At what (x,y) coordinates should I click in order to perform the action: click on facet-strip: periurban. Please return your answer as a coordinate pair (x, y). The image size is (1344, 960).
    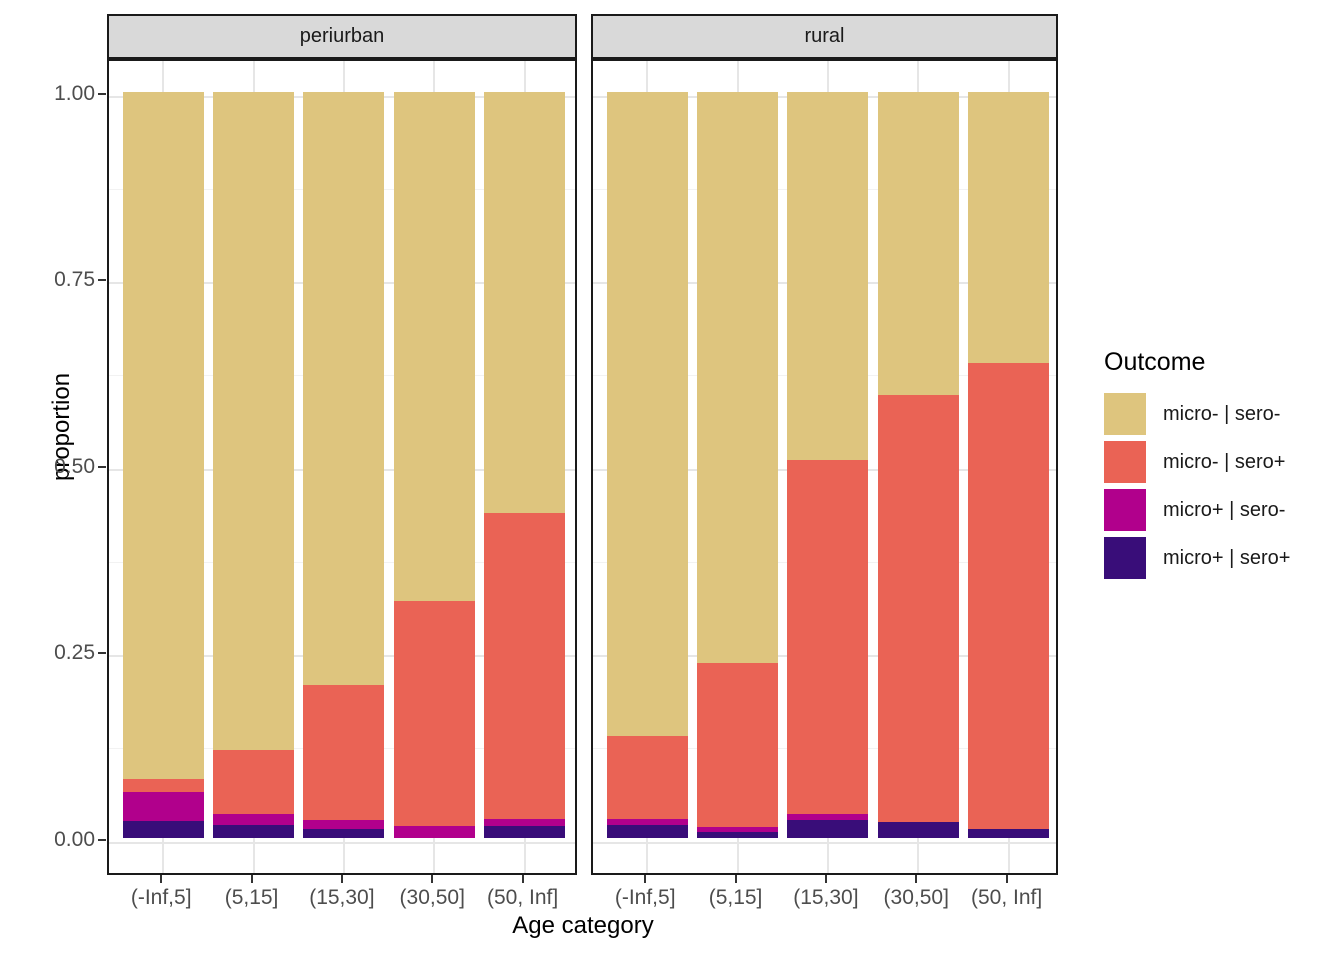
    Looking at the image, I should click on (342, 36).